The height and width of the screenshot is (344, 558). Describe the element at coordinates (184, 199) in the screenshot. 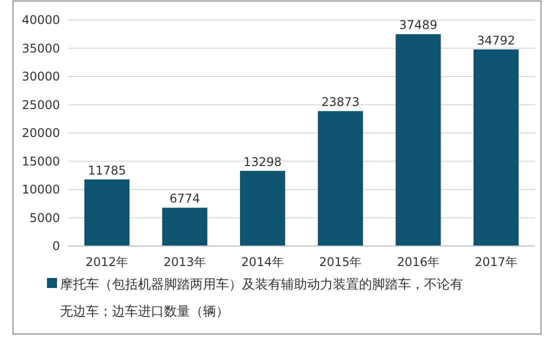

I see `data-label: 6774` at that location.